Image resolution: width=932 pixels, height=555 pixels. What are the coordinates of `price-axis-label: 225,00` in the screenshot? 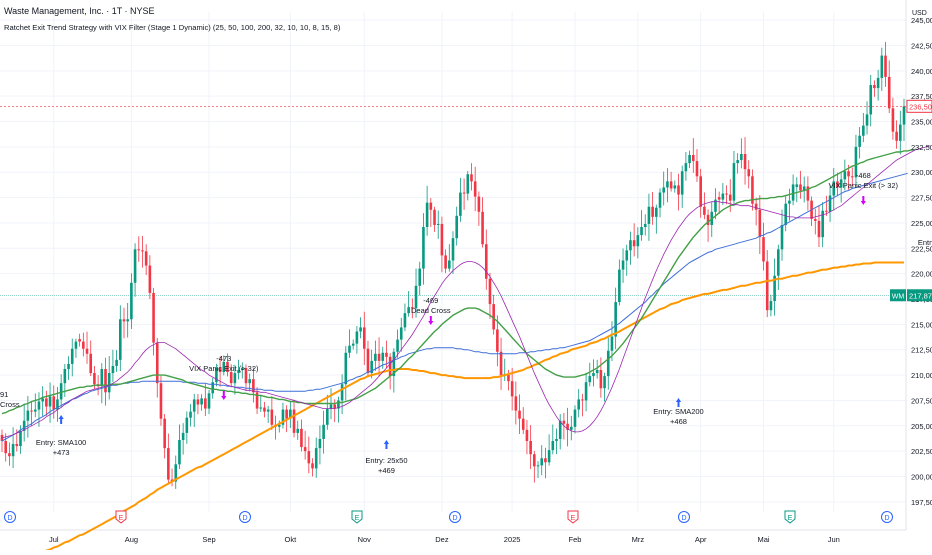 It's located at (921, 223).